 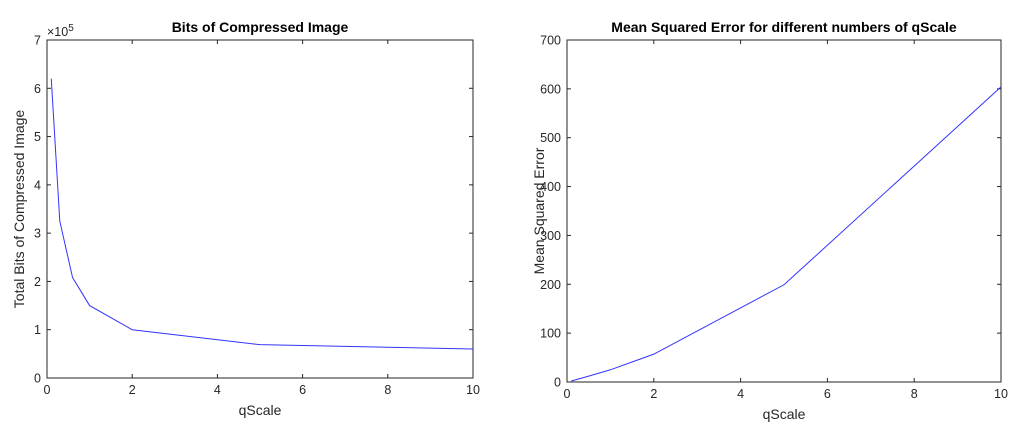 I want to click on mse-y-tick-label: 200, so click(x=550, y=285).